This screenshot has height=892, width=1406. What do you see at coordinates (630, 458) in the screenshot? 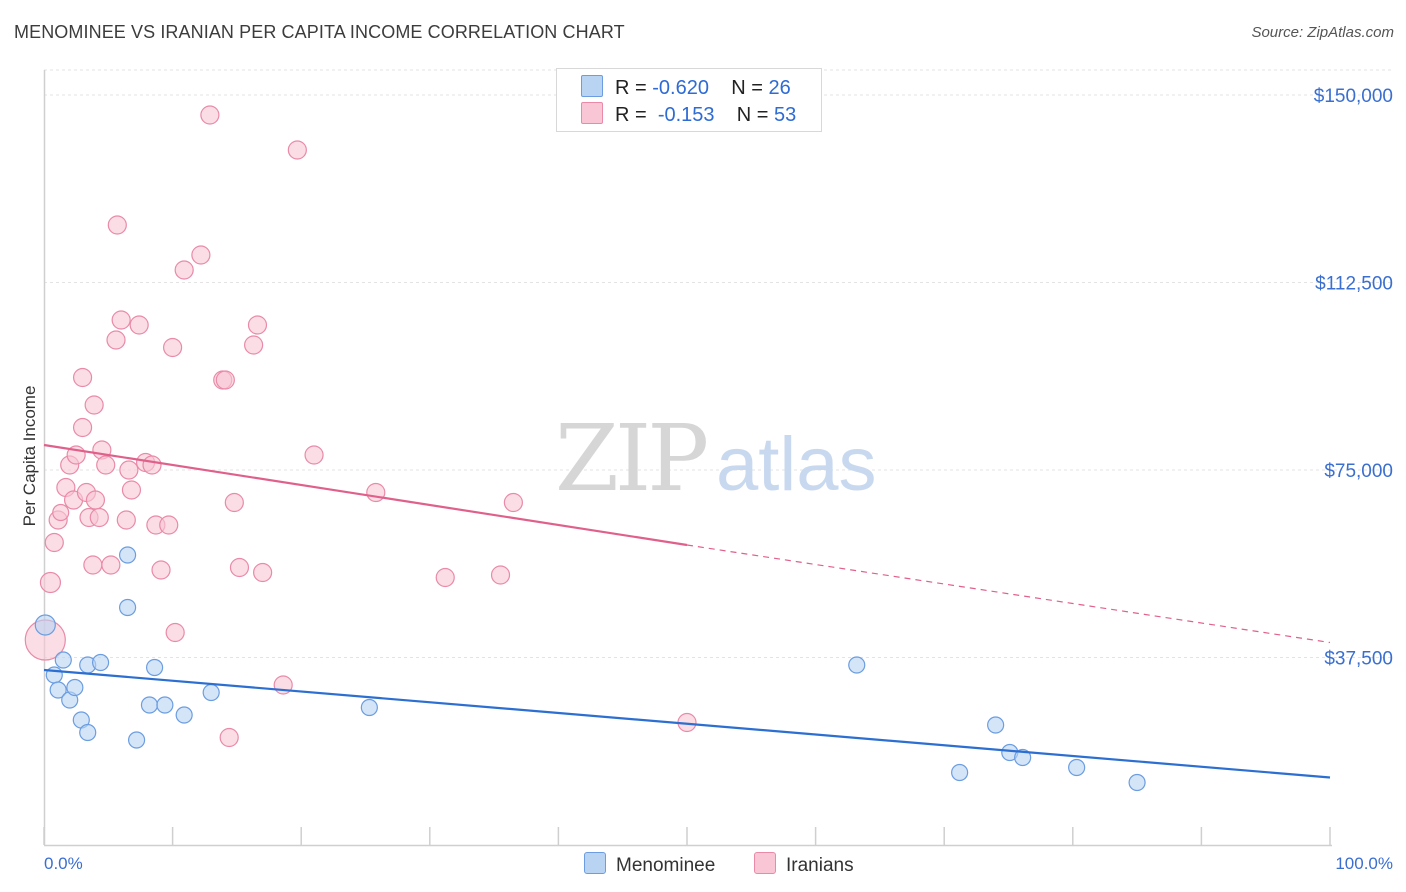
I see `watermark-zip: ZIP` at bounding box center [630, 458].